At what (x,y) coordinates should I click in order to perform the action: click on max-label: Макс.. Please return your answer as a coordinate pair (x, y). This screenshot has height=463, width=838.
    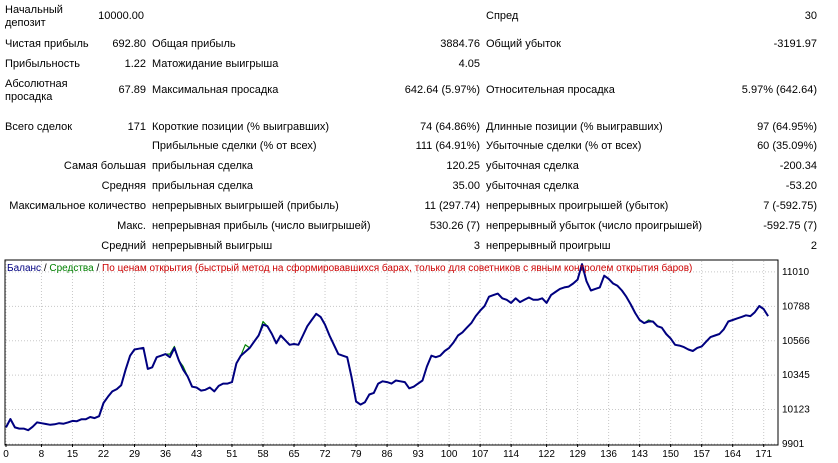
    Looking at the image, I should click on (131, 226).